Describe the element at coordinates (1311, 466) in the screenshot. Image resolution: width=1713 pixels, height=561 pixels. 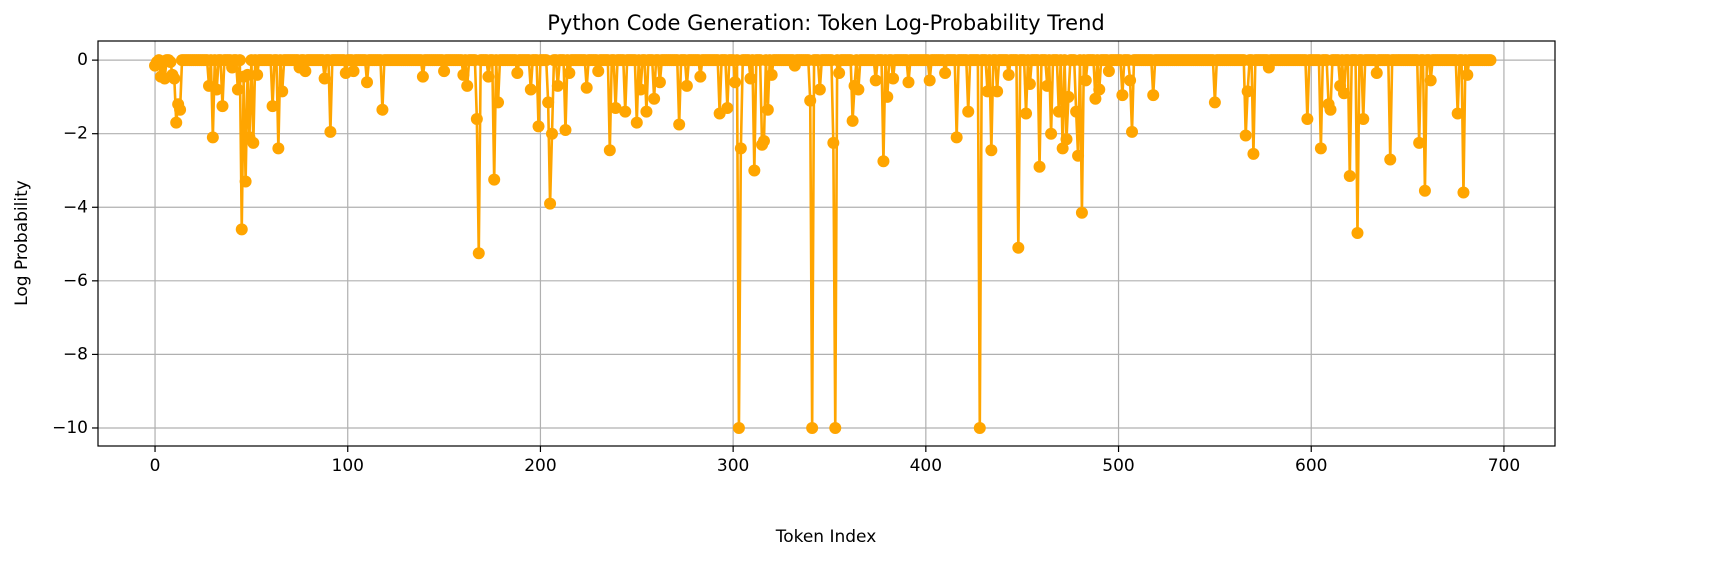
I see `x-tick-label: 600` at that location.